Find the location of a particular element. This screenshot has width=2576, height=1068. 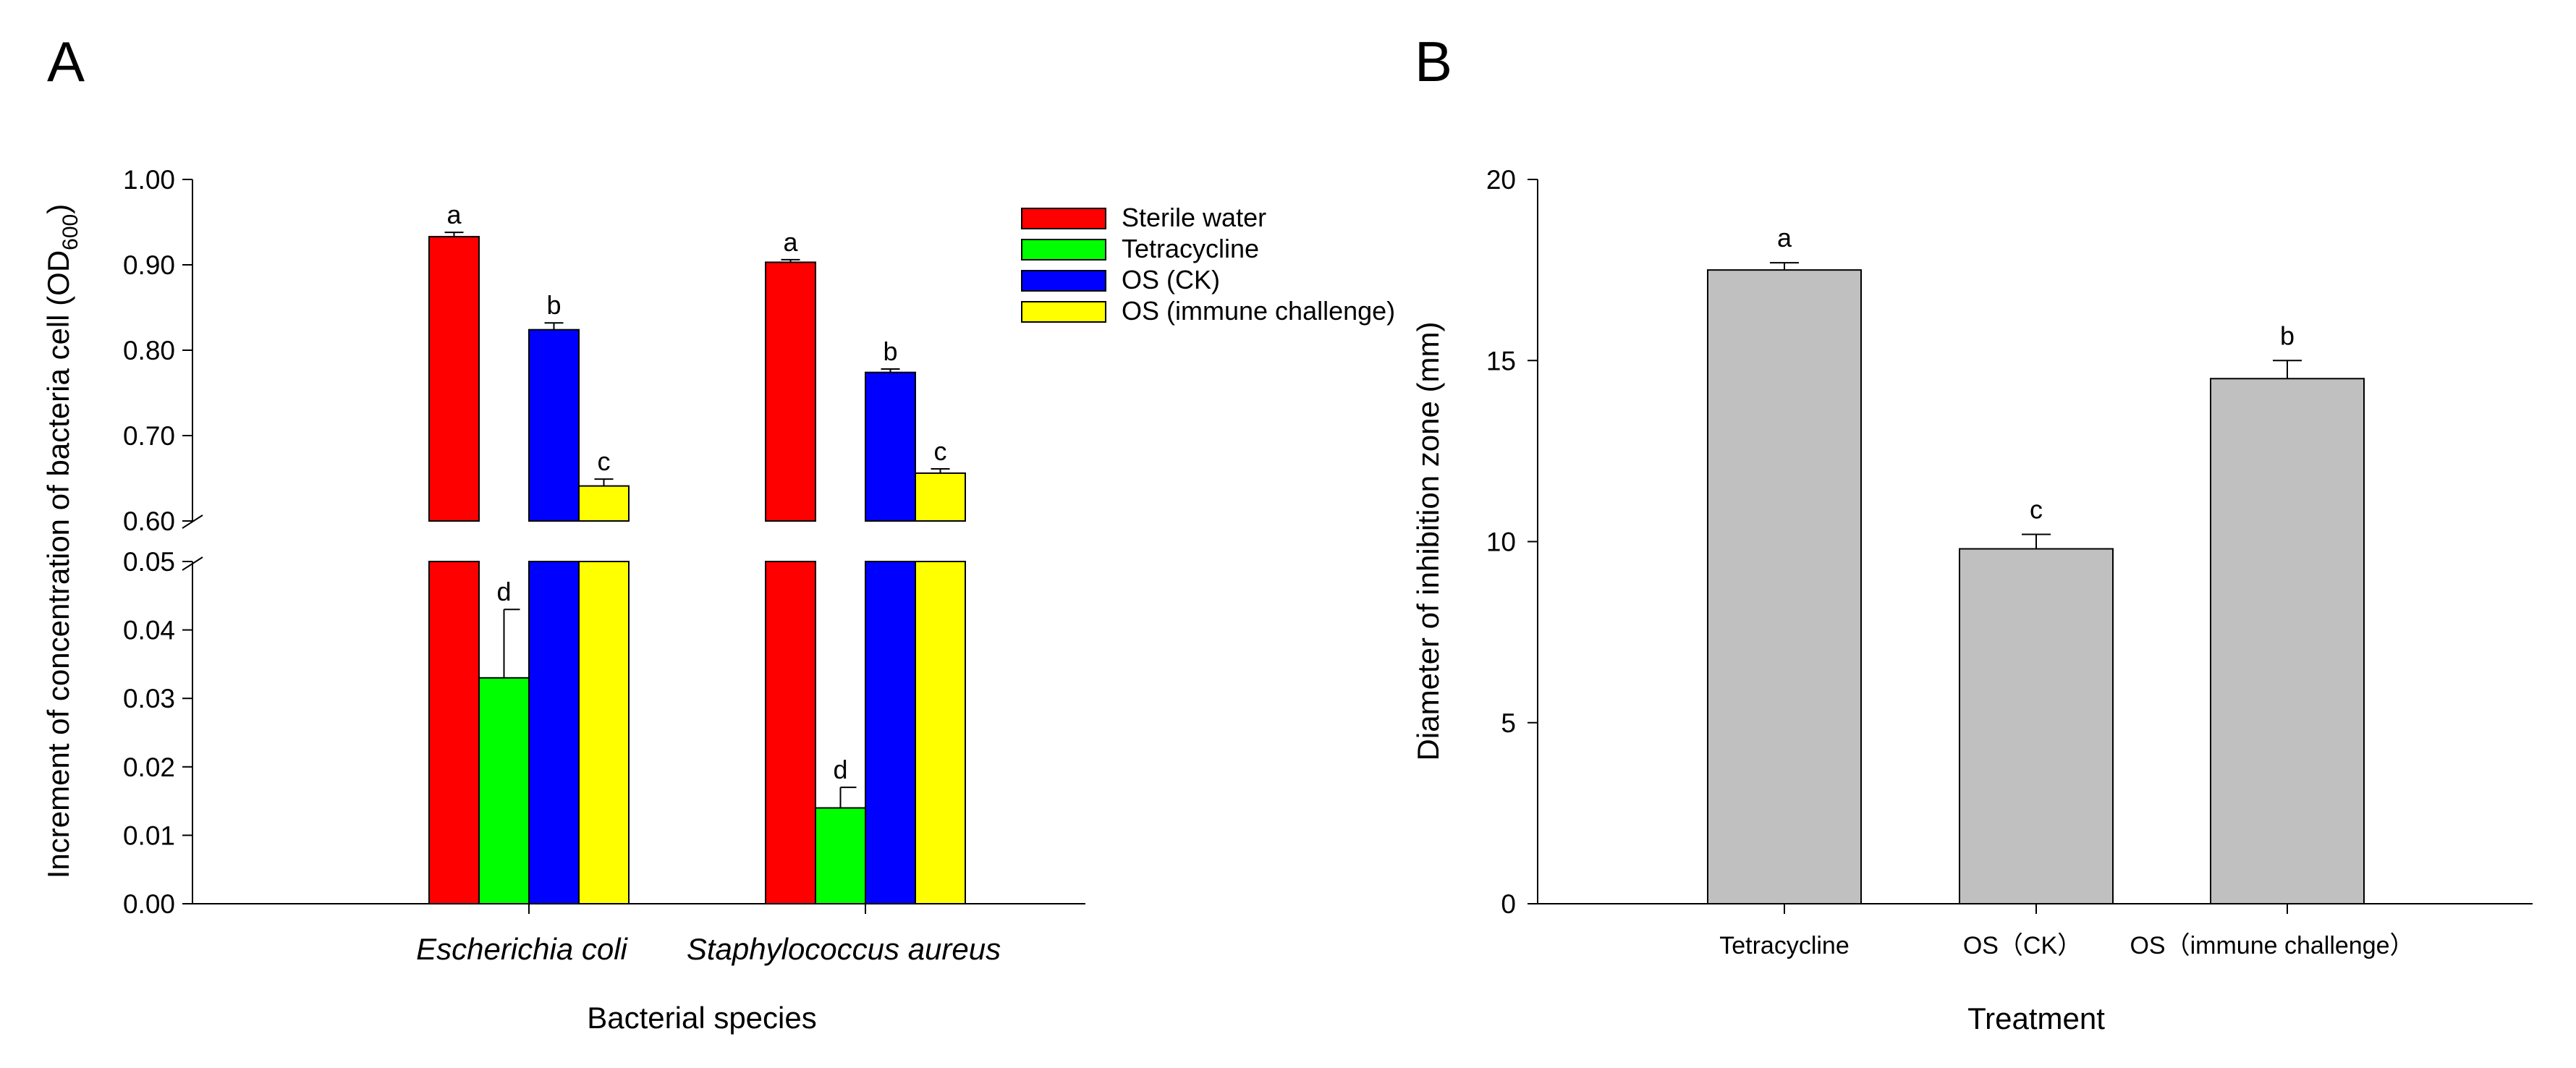

x-tick-label: Staphylococcus aureus is located at coordinates (844, 949).